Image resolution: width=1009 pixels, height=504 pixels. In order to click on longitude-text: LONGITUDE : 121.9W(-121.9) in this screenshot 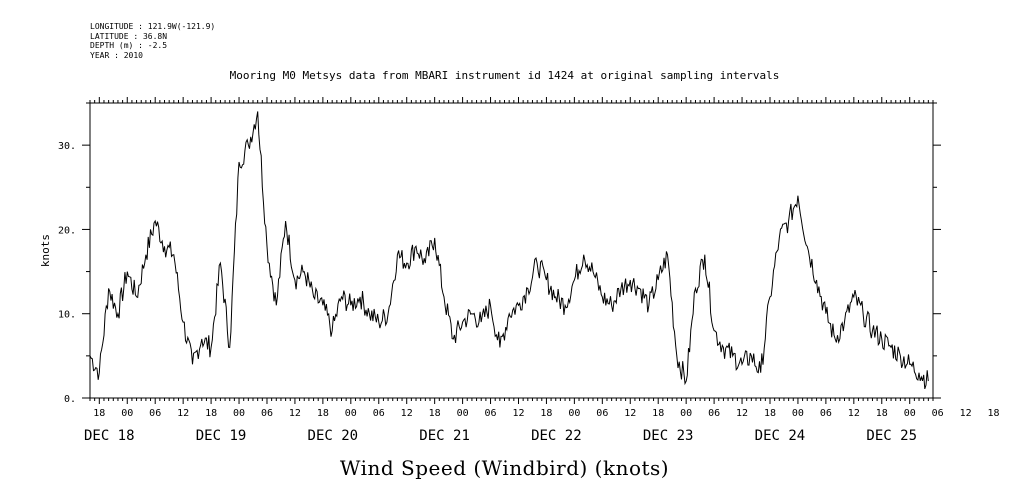, I will do `click(153, 26)`.